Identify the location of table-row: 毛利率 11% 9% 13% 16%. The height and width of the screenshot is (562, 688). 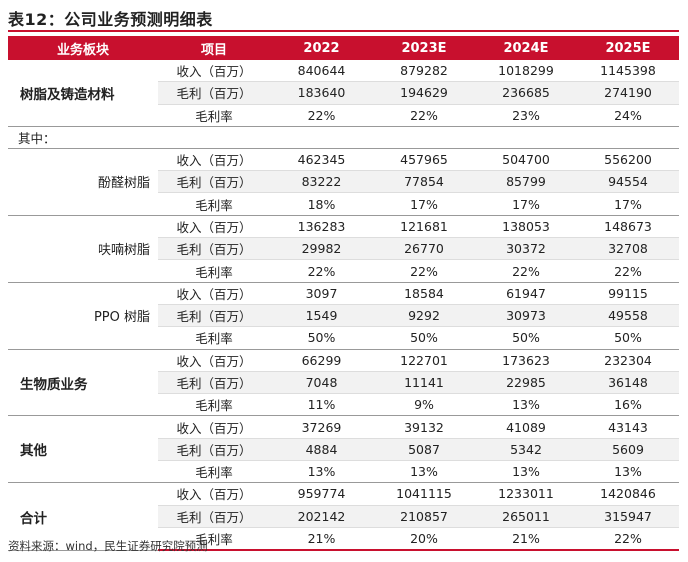
(343, 405).